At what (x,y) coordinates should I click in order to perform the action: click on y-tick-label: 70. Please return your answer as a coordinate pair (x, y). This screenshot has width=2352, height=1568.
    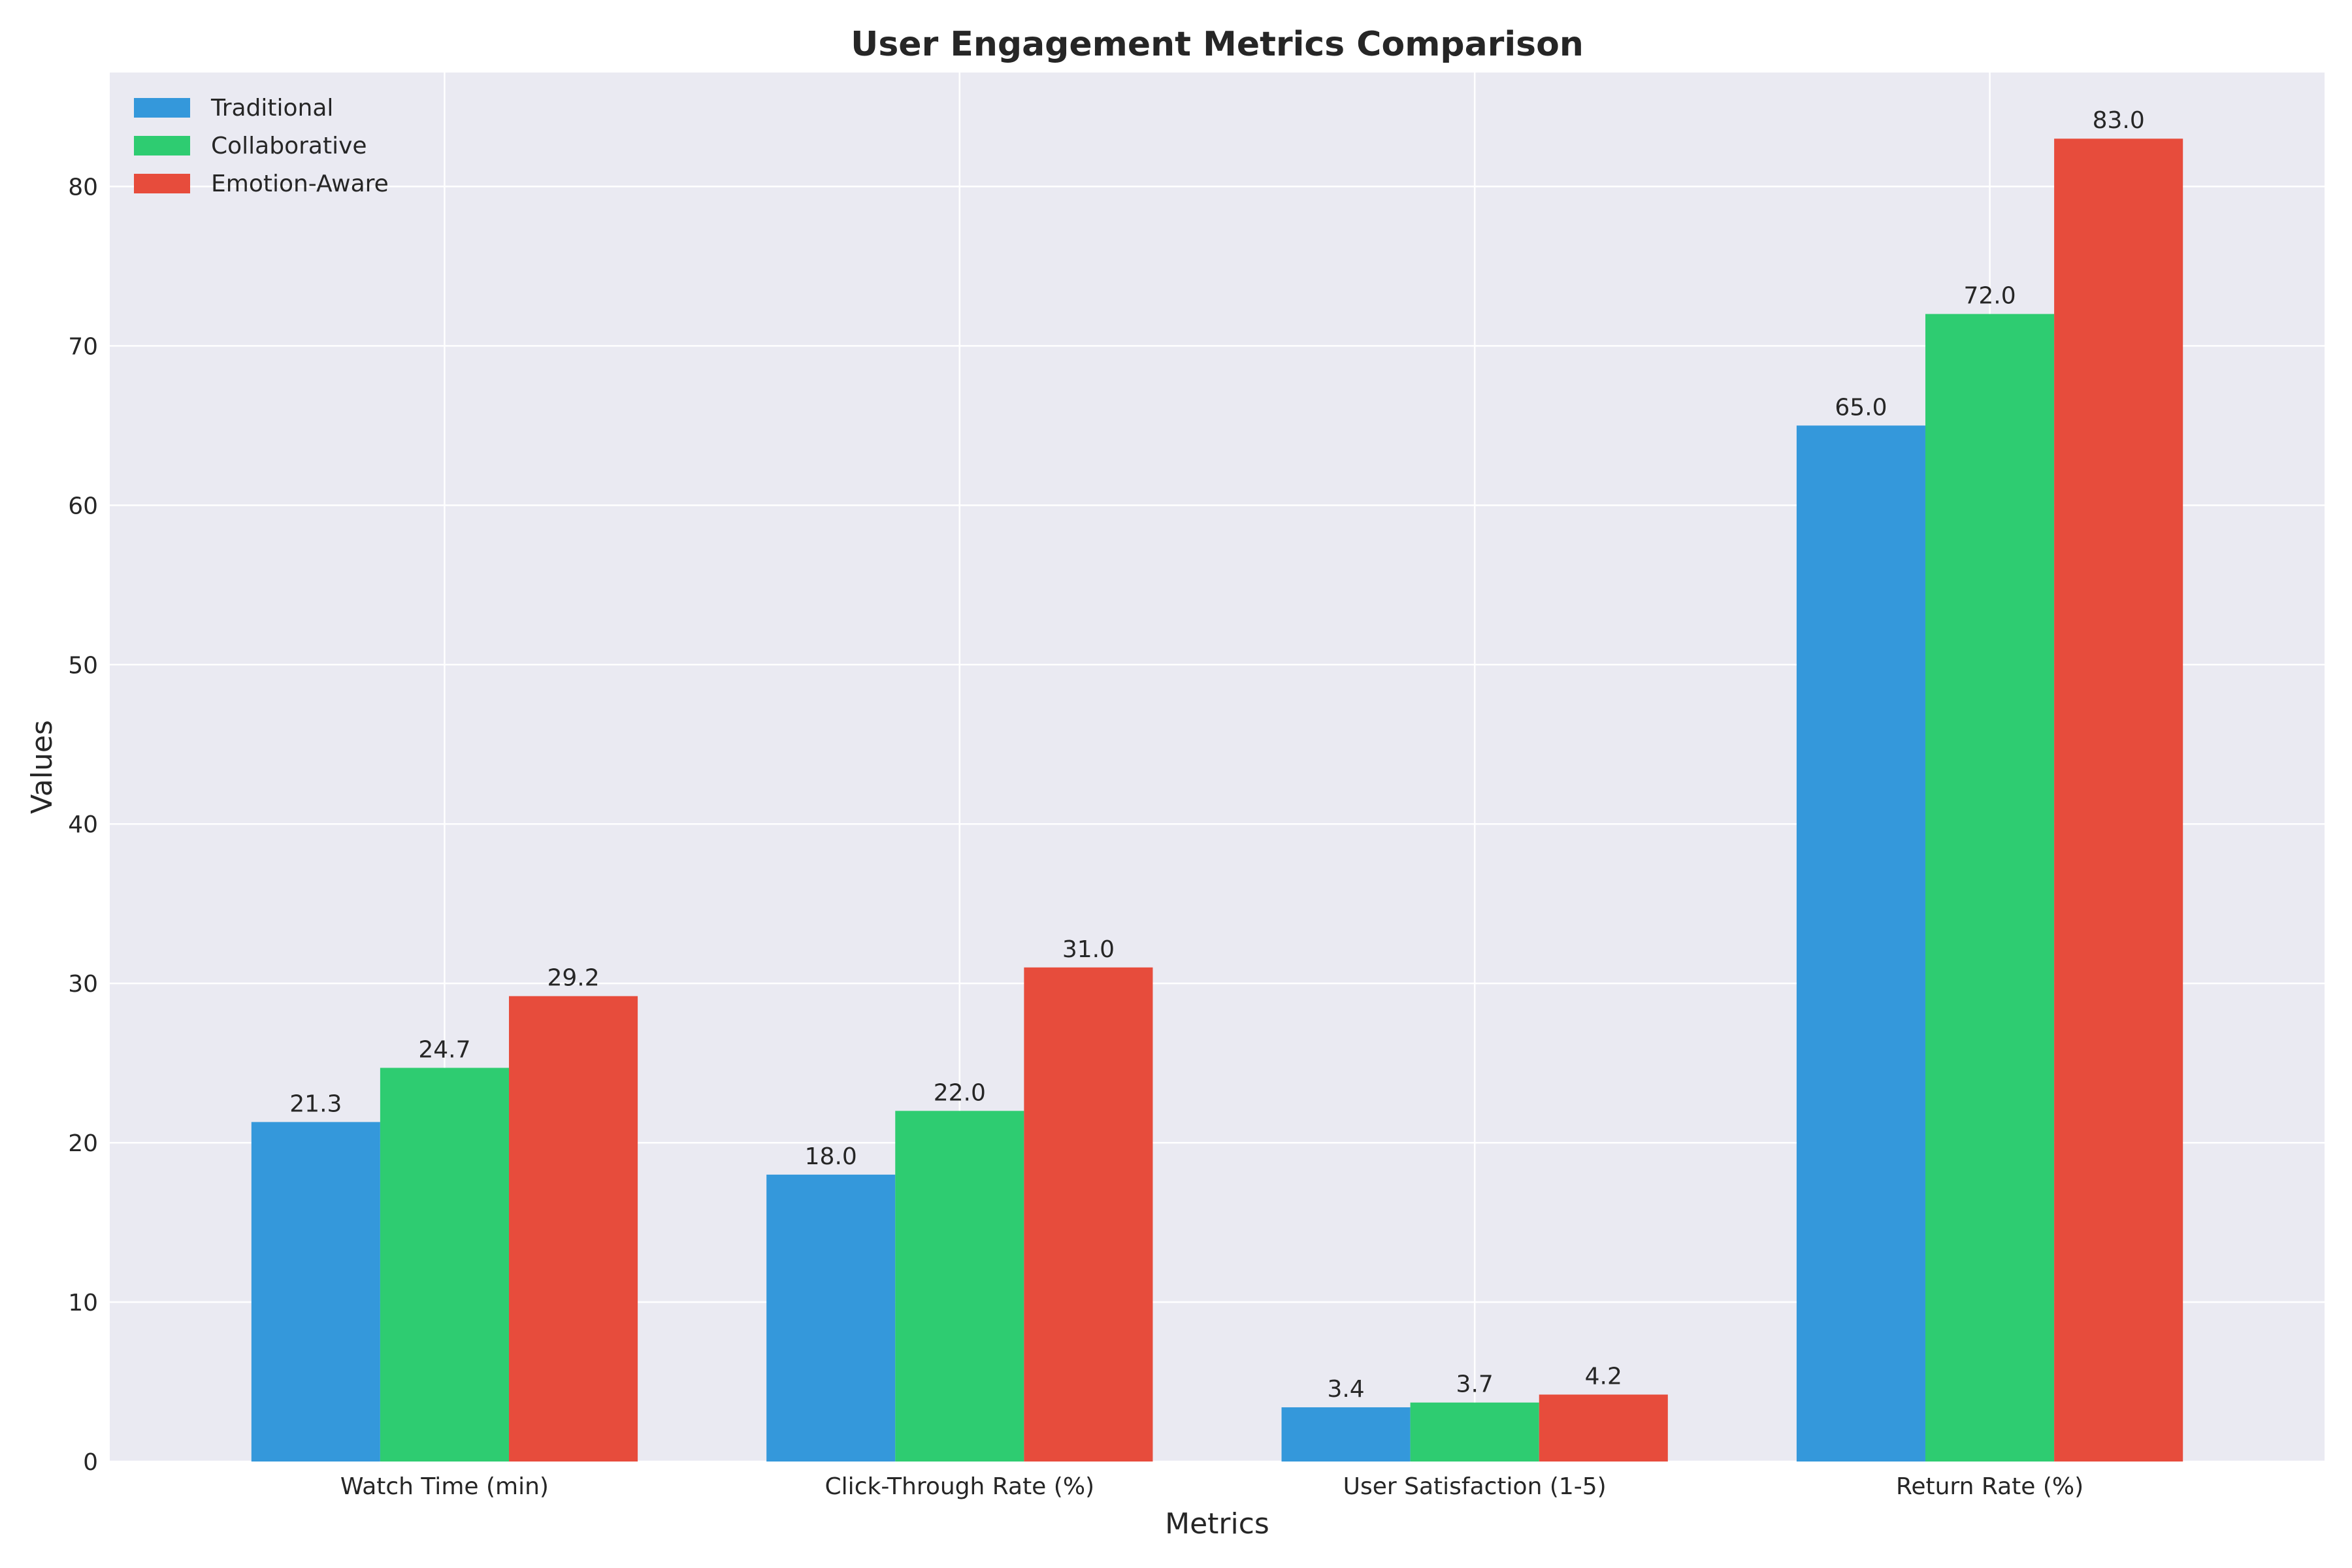
    Looking at the image, I should click on (83, 346).